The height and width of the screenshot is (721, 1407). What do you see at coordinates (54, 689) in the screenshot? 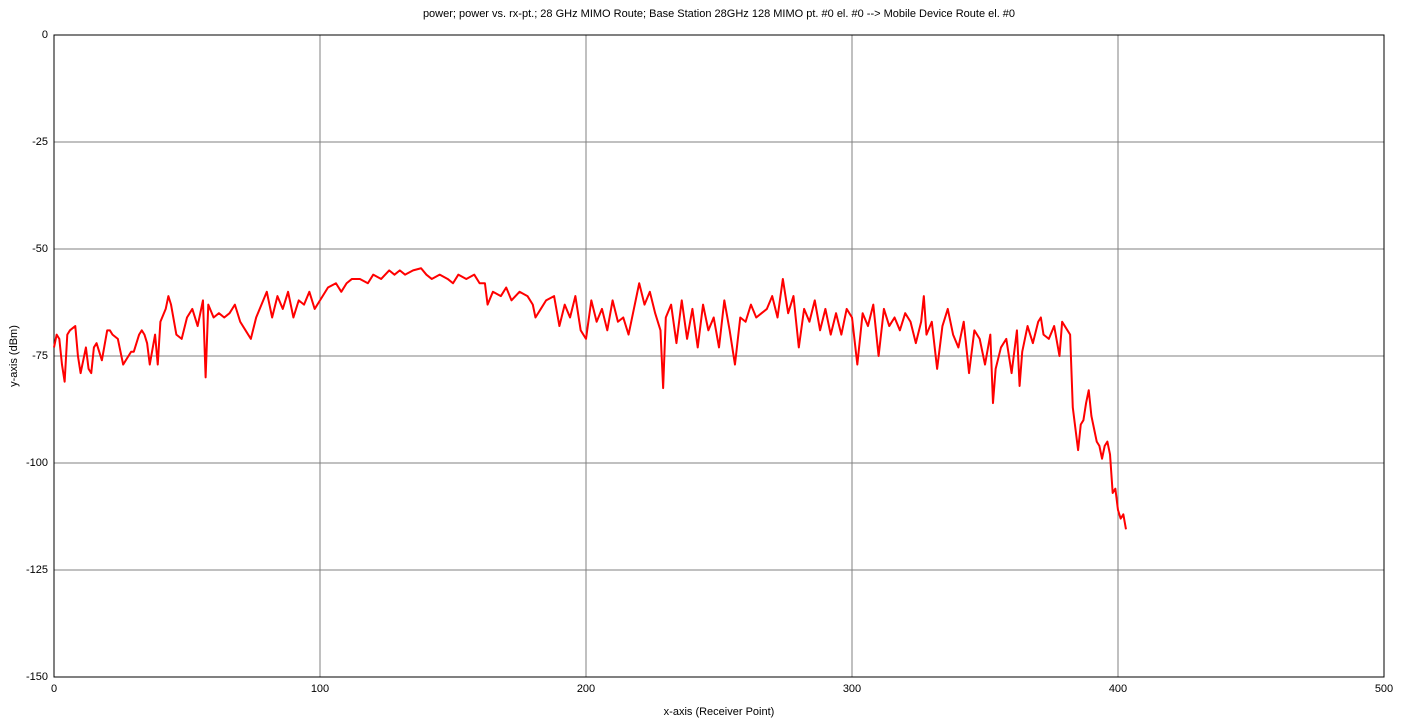
I see `x-tick-label: 0` at bounding box center [54, 689].